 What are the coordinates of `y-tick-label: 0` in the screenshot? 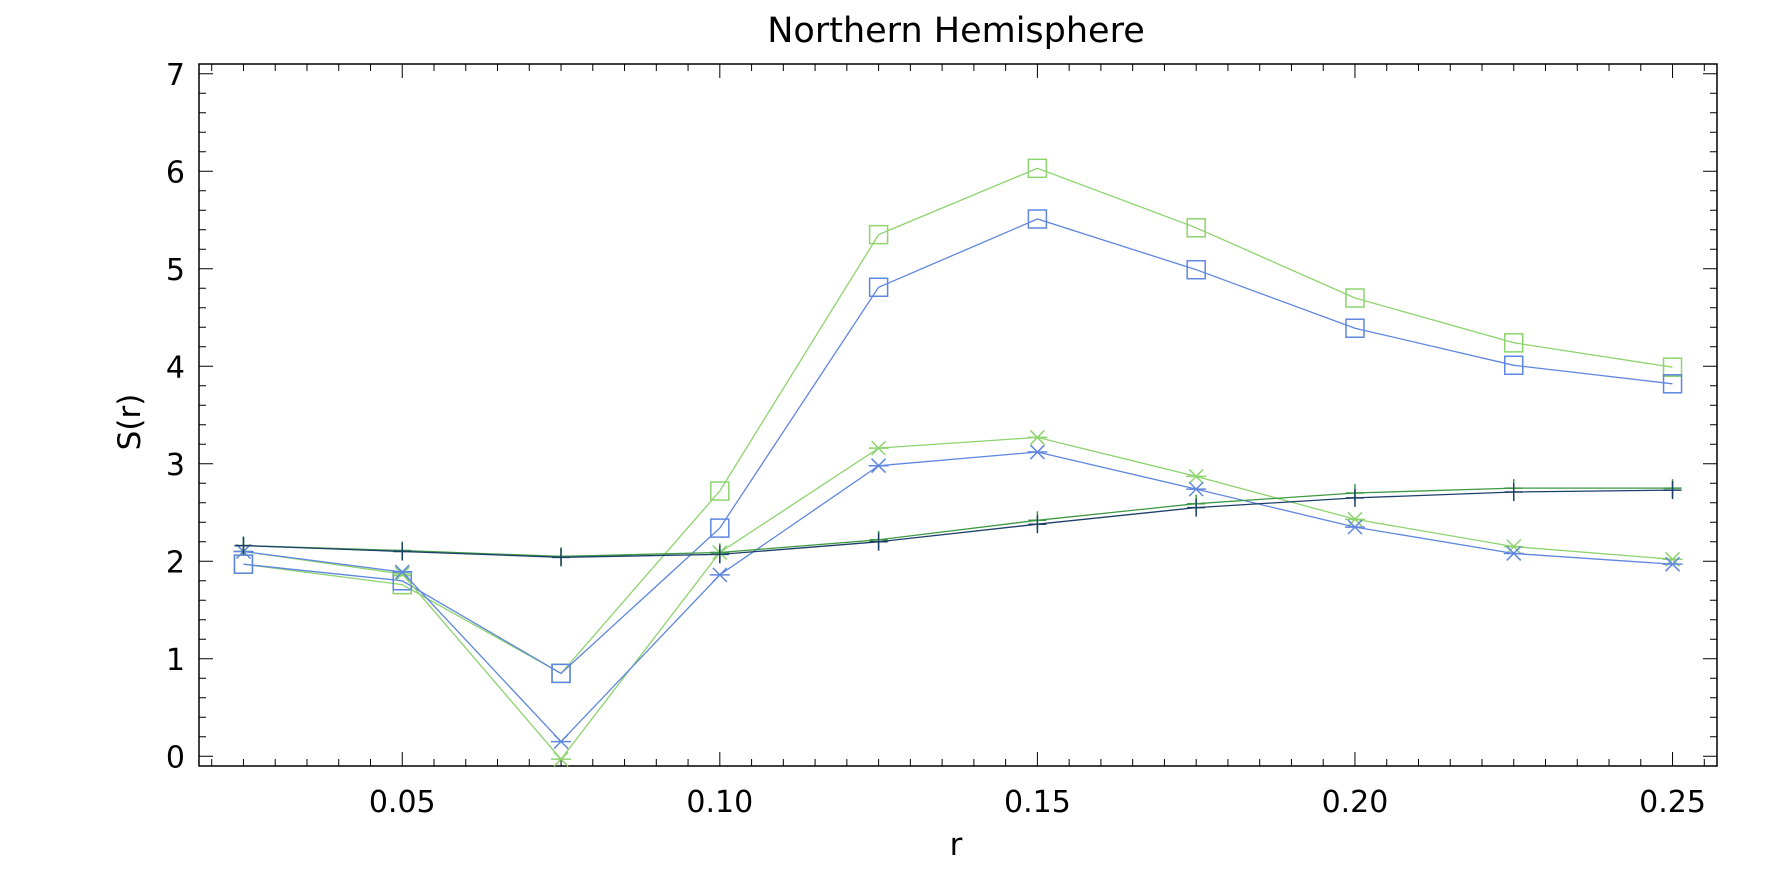 It's located at (175, 757).